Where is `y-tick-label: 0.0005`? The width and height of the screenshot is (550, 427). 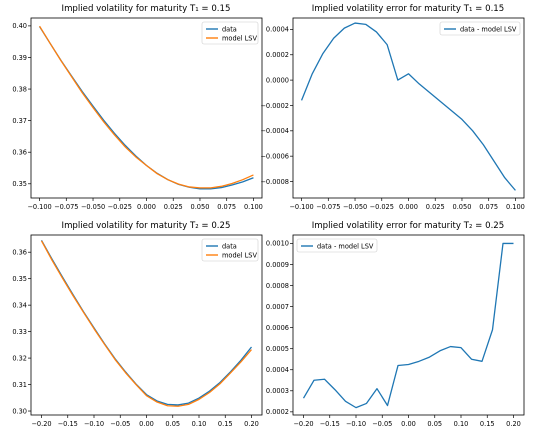 y-tick-label: 0.0005 is located at coordinates (277, 349).